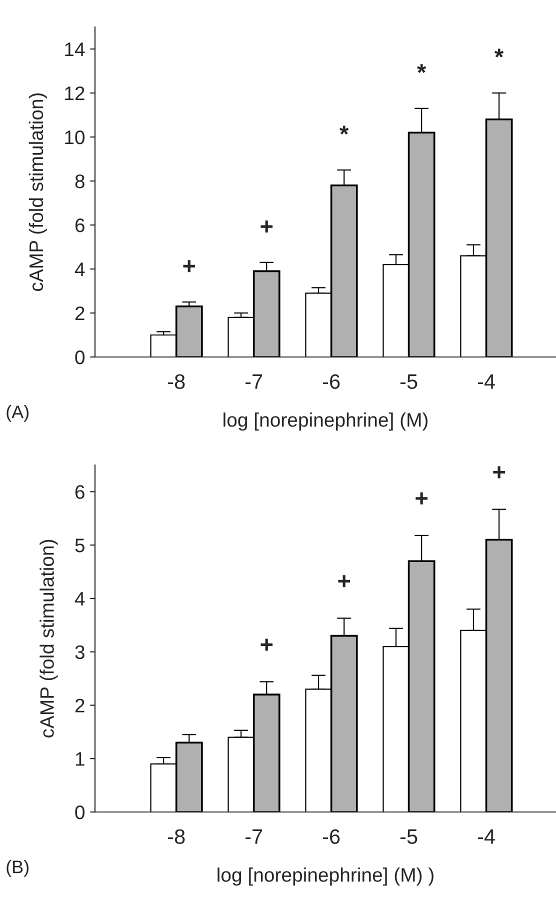 This screenshot has width=556, height=901. Describe the element at coordinates (75, 49) in the screenshot. I see `y-tick-label: 14` at that location.